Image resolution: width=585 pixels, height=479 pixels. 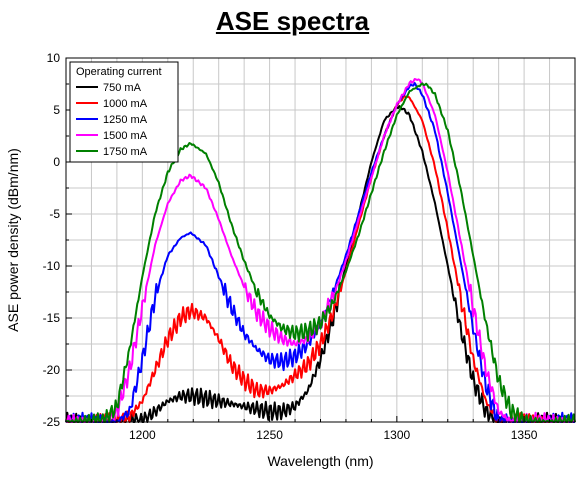 I want to click on x-axis-label: Wavelength (nm), so click(x=320, y=461).